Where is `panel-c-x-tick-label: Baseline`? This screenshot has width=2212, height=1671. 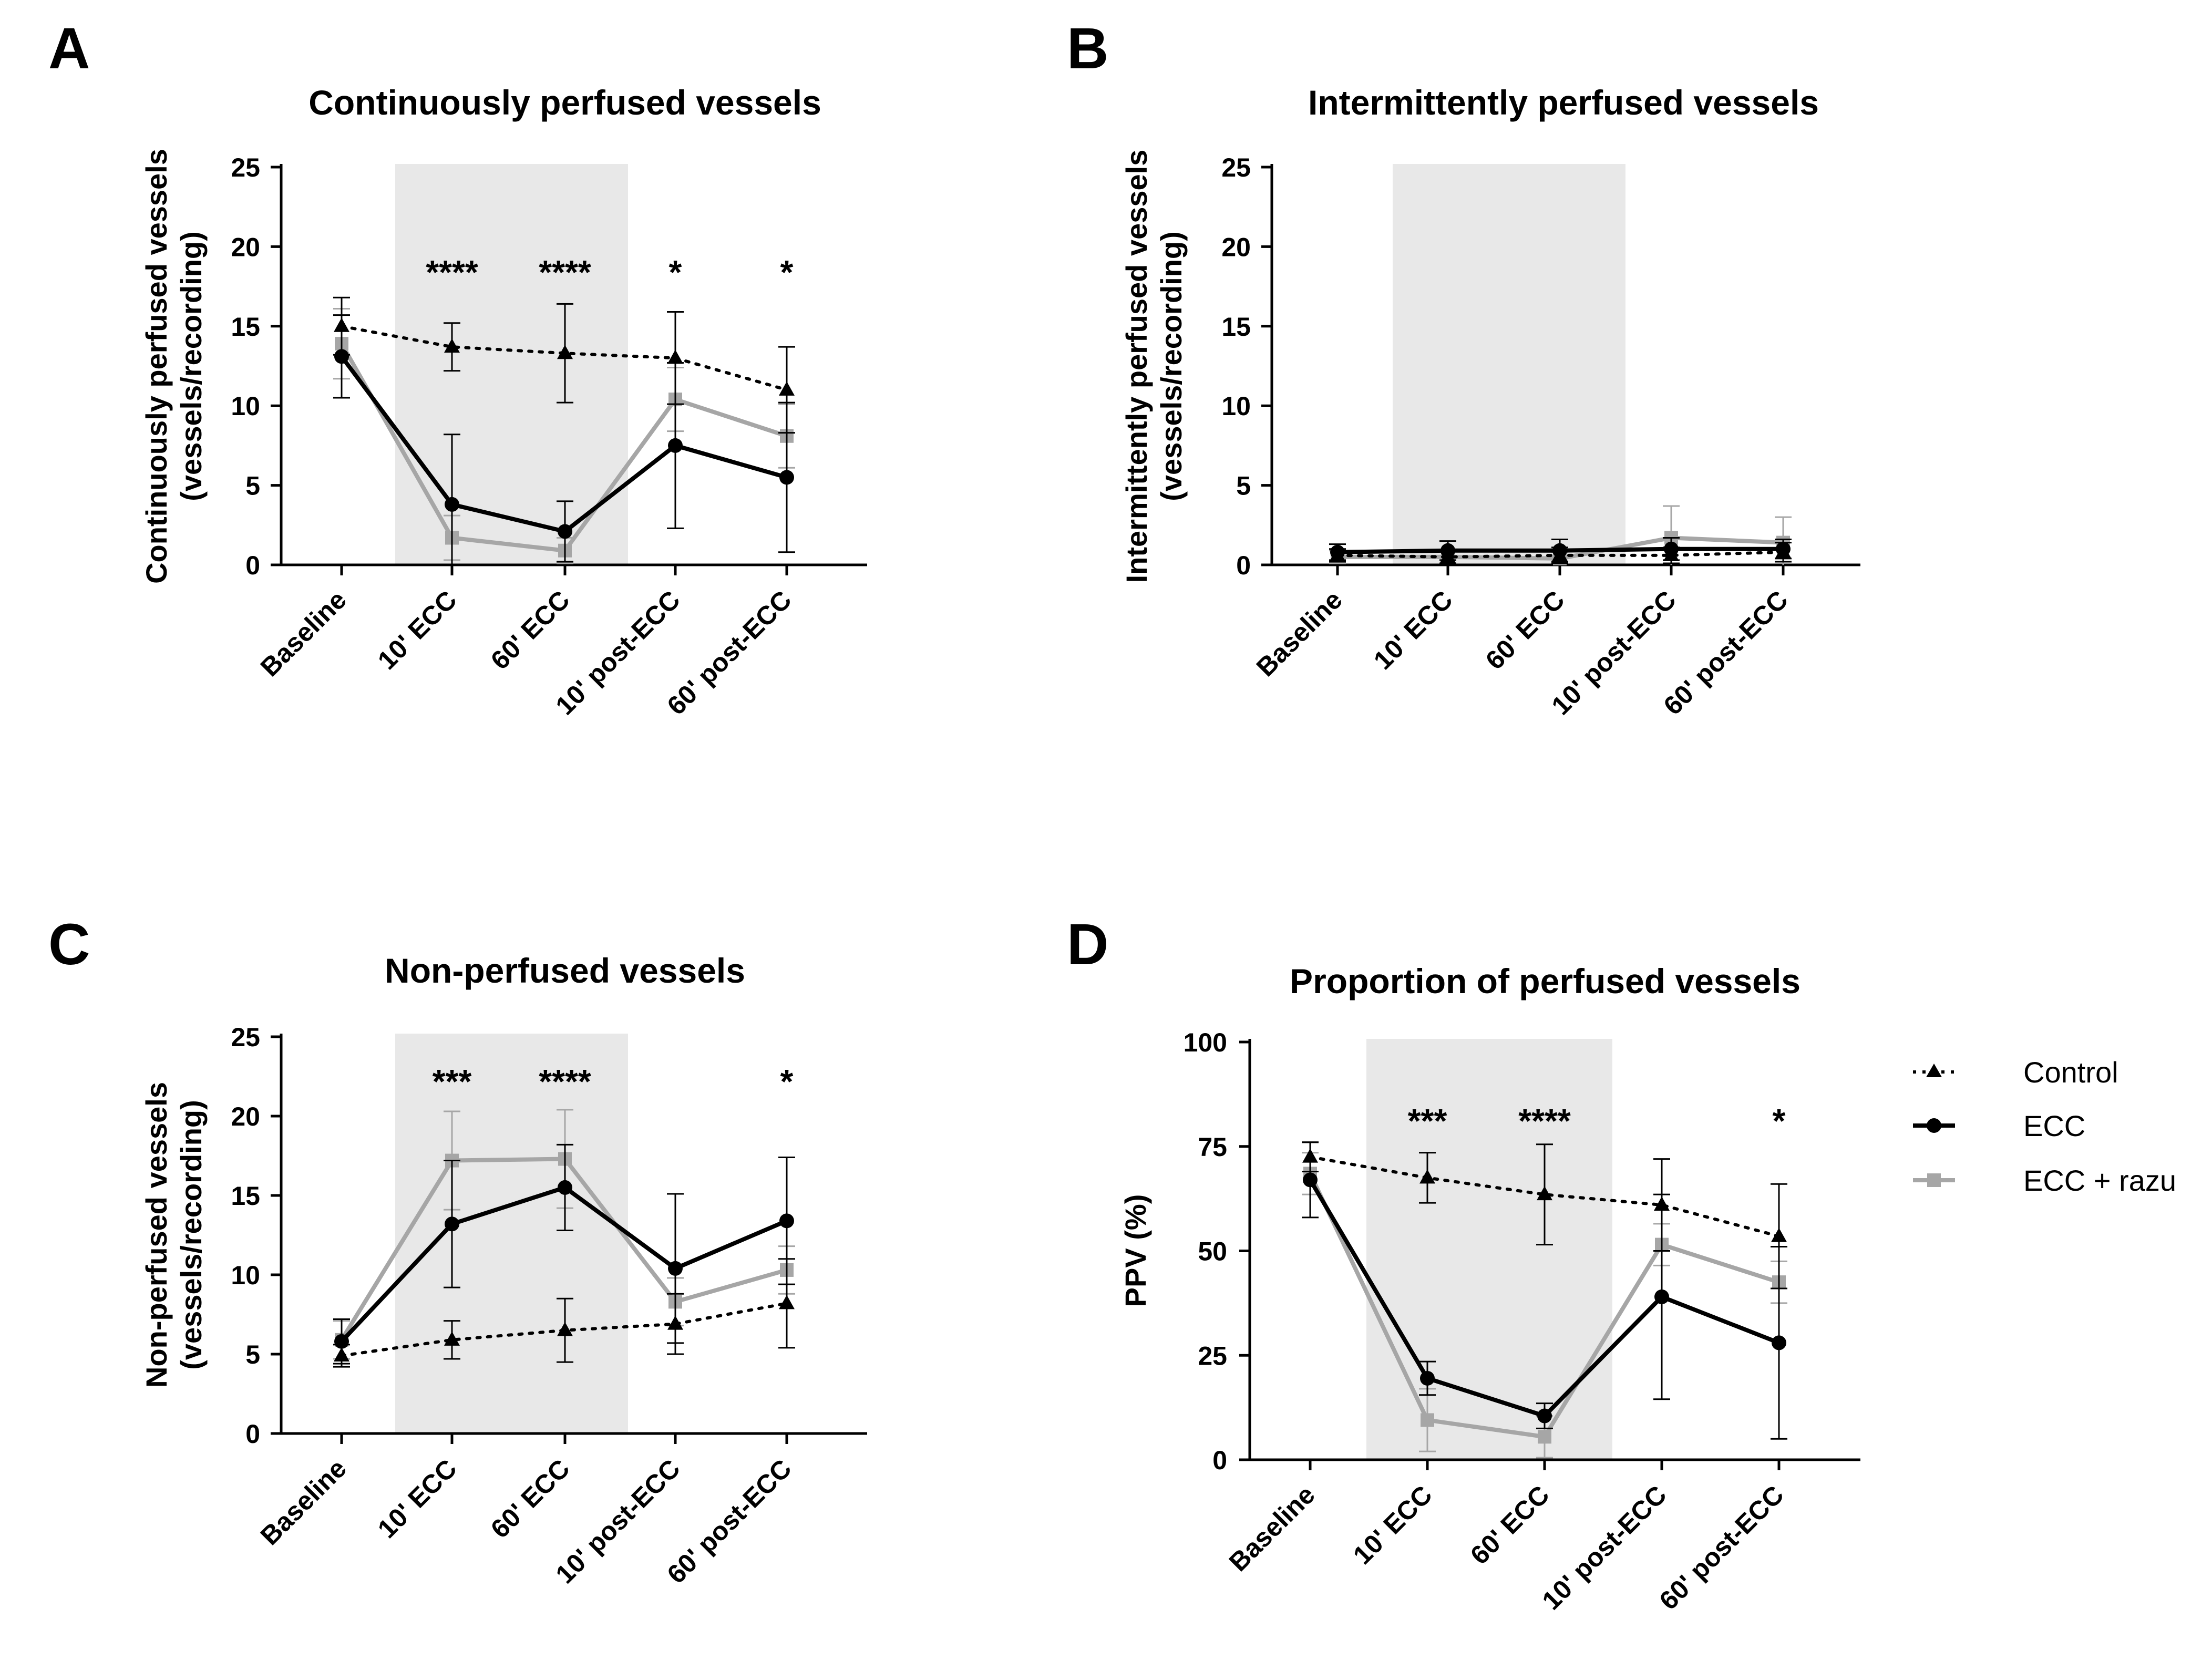
panel-c-x-tick-label: Baseline is located at coordinates (303, 1502).